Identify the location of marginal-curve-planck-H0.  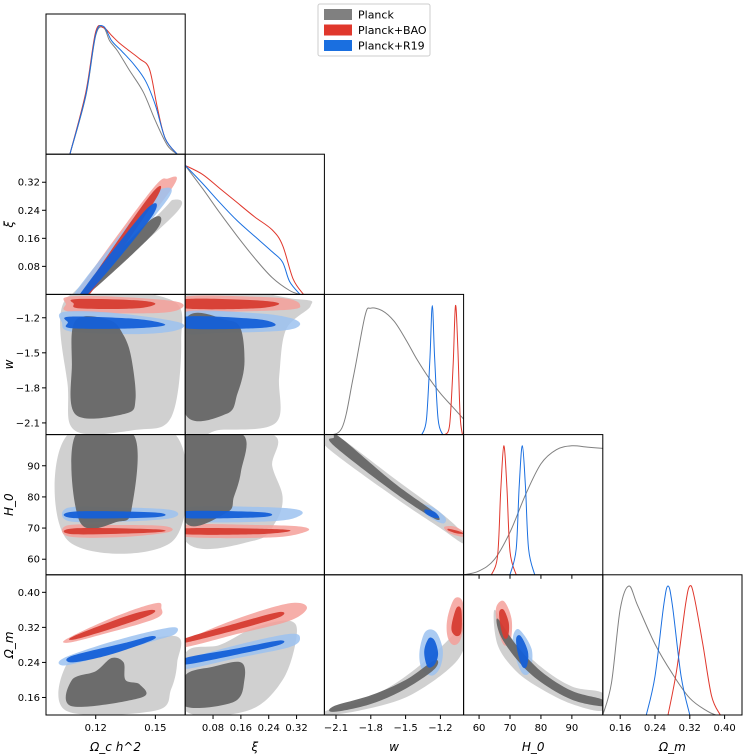
(533, 510).